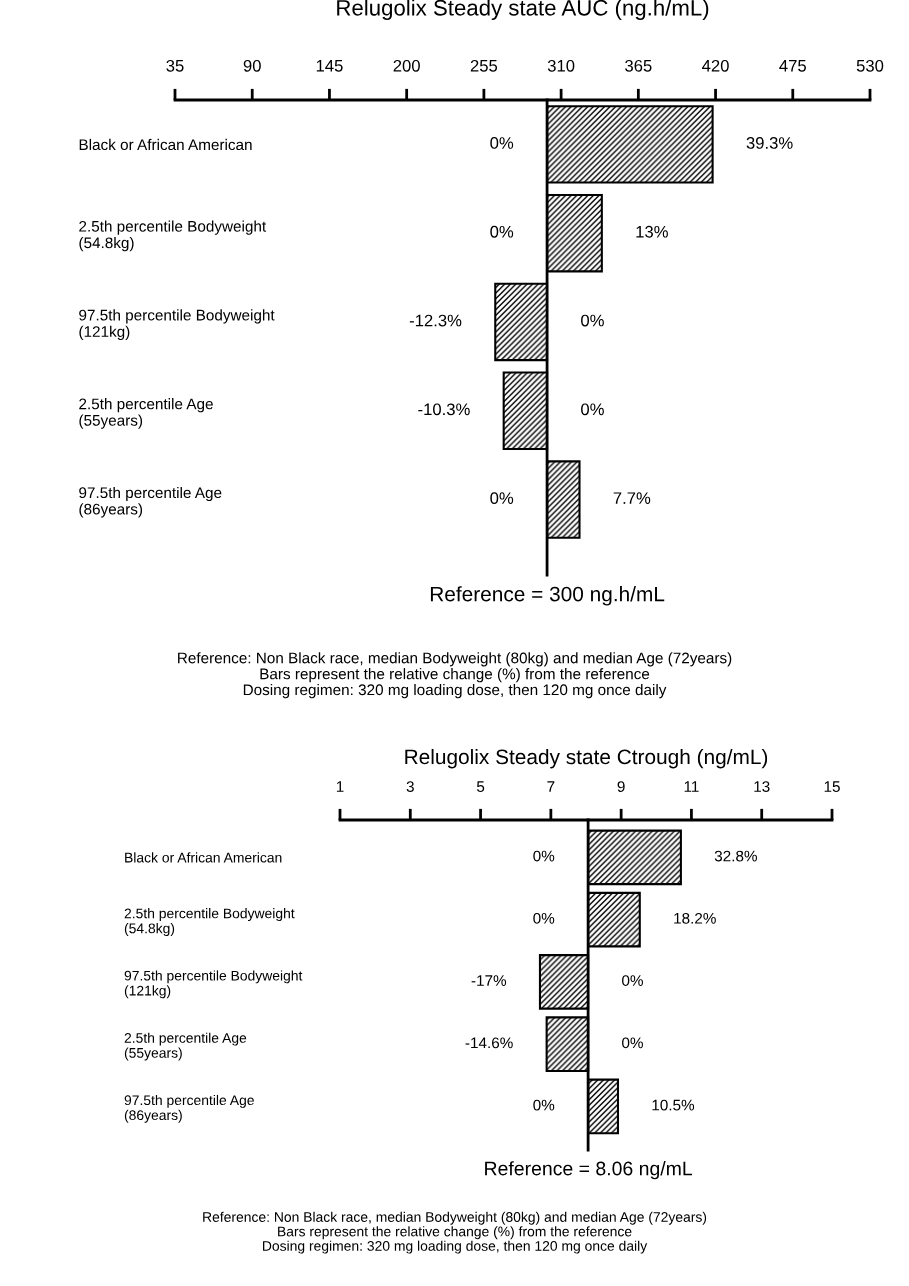 Image resolution: width=909 pixels, height=1286 pixels. I want to click on x-tick-label: 420, so click(715, 65).